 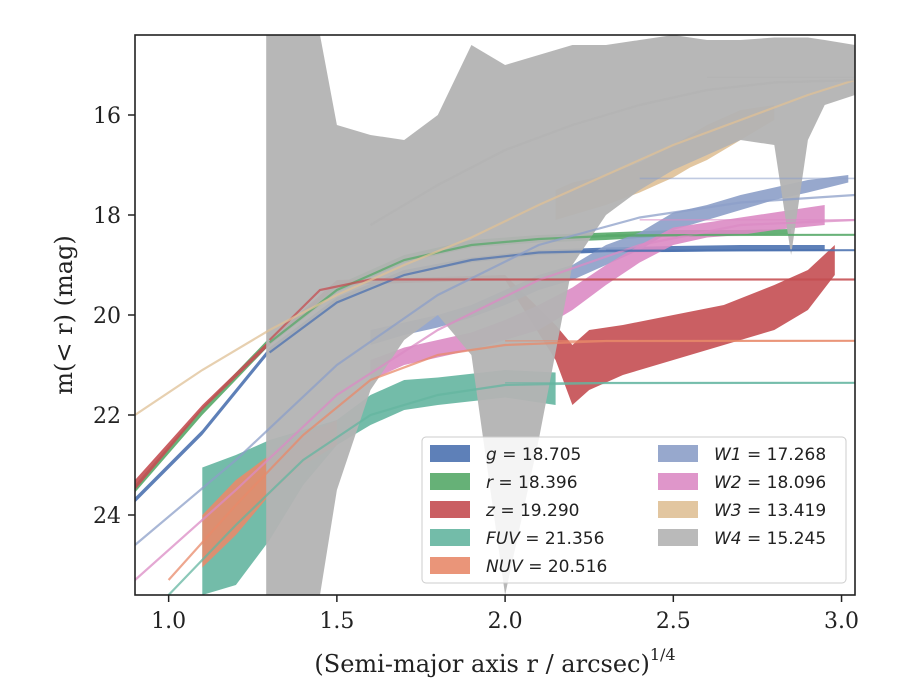 What do you see at coordinates (770, 511) in the screenshot?
I see `legend-label-w3: W3 = 13.419` at bounding box center [770, 511].